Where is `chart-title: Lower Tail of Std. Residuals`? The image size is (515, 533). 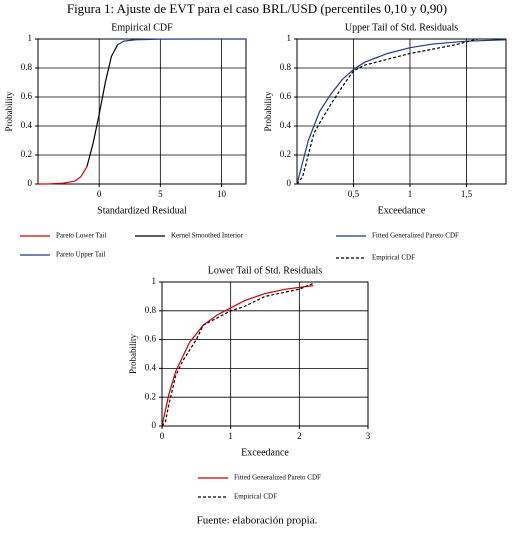
chart-title: Lower Tail of Std. Residuals is located at coordinates (265, 270).